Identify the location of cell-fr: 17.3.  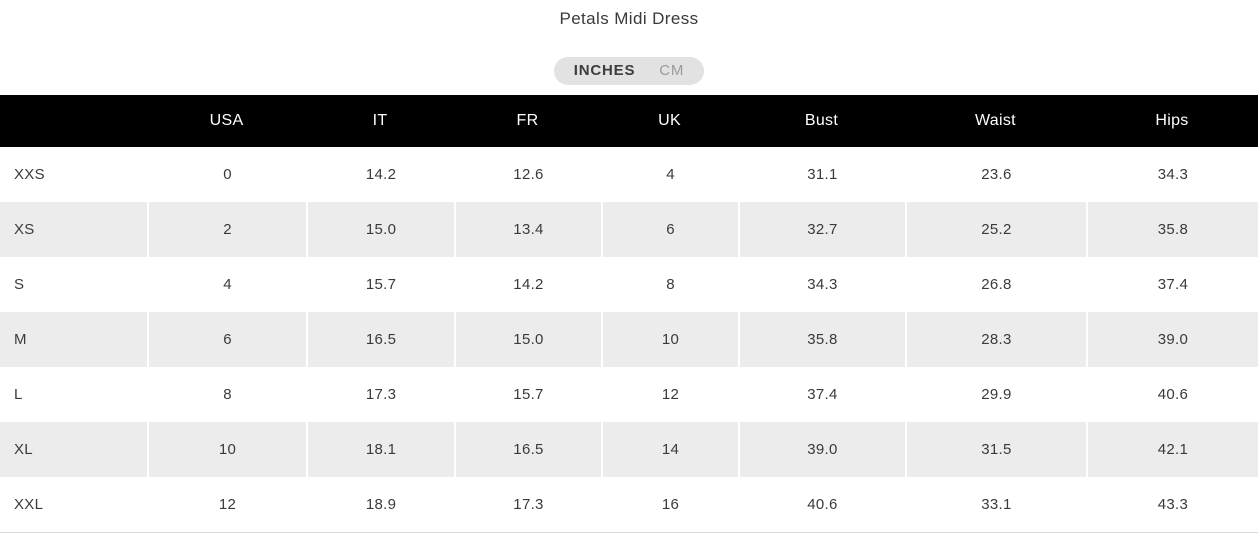
(527, 504).